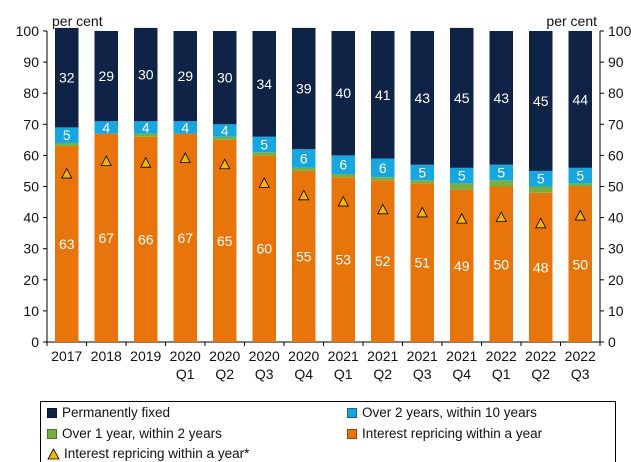 Image resolution: width=631 pixels, height=462 pixels. I want to click on x-tick-label: 2017, so click(66, 356).